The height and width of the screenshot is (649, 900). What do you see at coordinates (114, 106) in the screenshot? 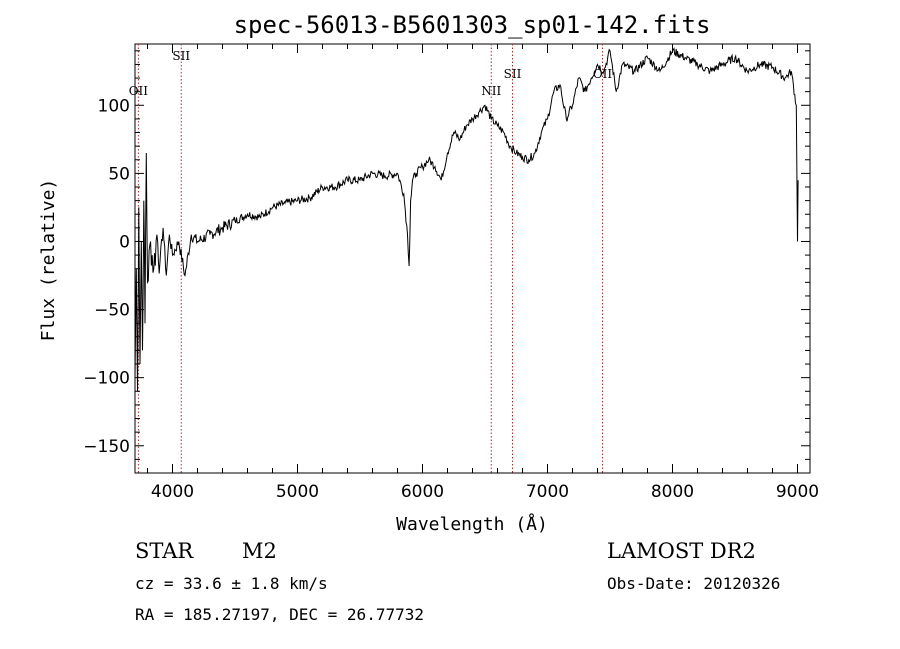
I see `y-tick-label: 100` at bounding box center [114, 106].